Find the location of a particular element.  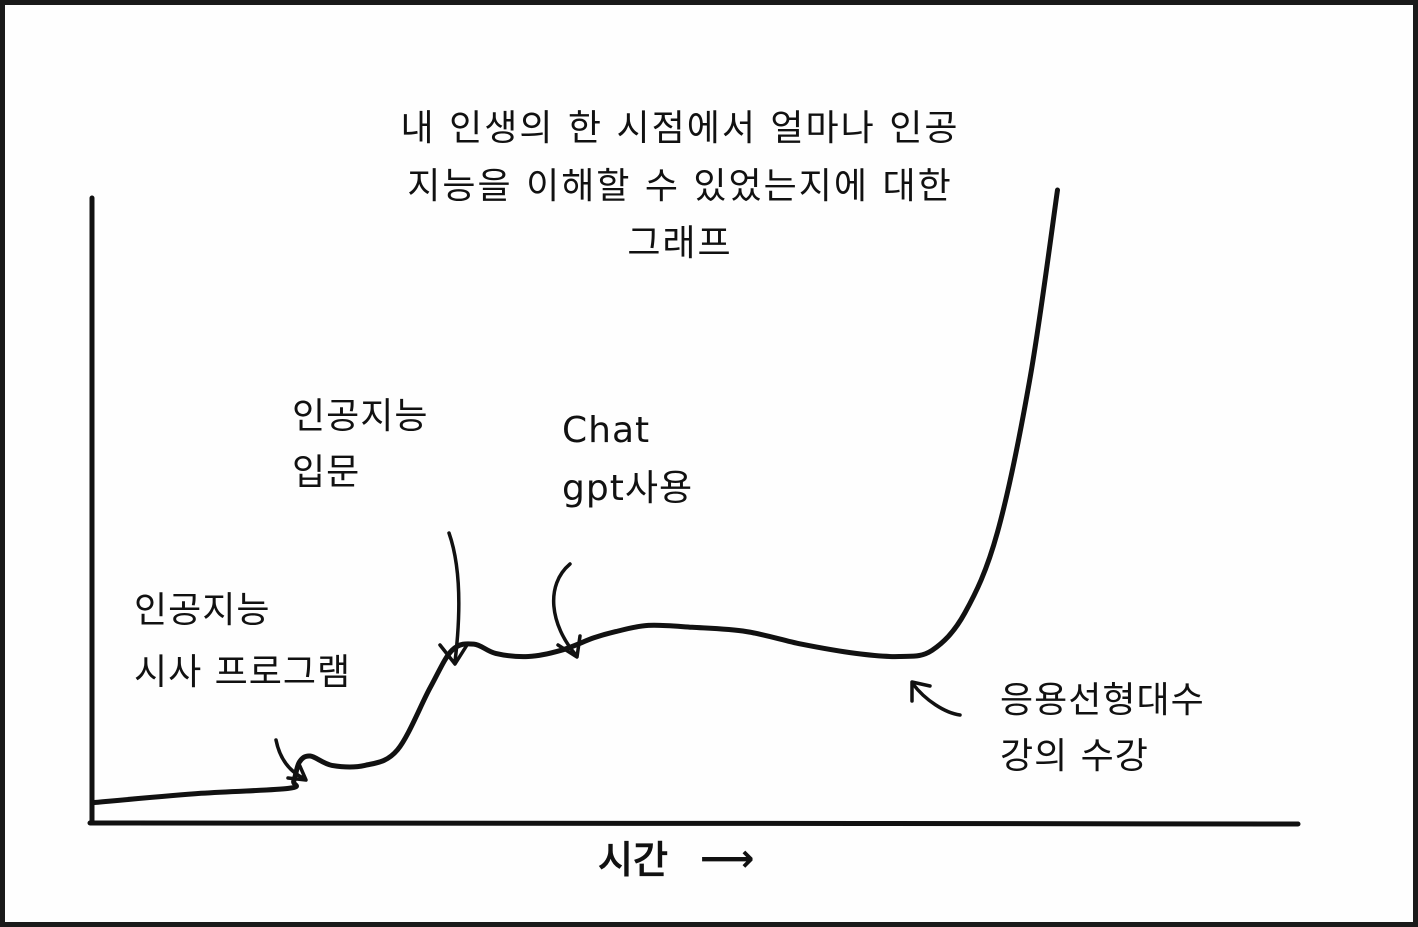

annotation-linear-algebra: 응용선형대수 강의 수강 is located at coordinates (1057, 728).